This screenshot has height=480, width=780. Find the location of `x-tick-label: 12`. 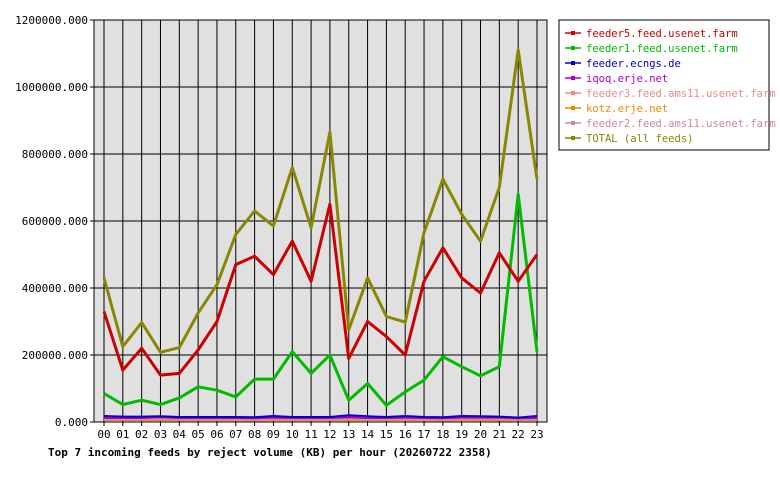

x-tick-label: 12 is located at coordinates (329, 434).